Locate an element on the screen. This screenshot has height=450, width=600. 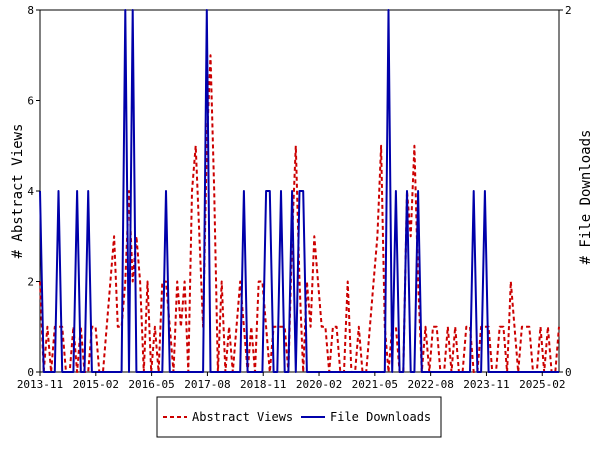
y-tick-label: 4 is located at coordinates (30, 191).